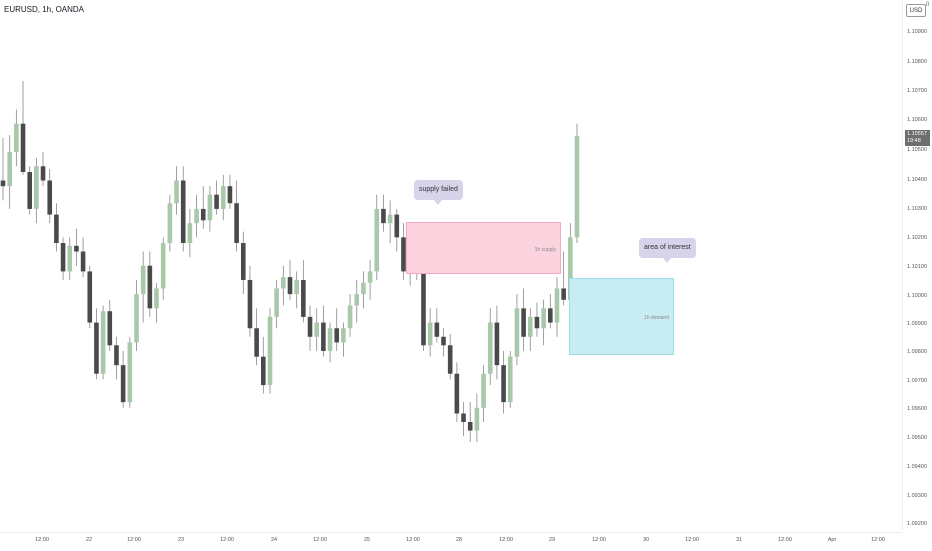 The image size is (932, 551). Describe the element at coordinates (917, 381) in the screenshot. I see `price-tick: 1.09700` at that location.